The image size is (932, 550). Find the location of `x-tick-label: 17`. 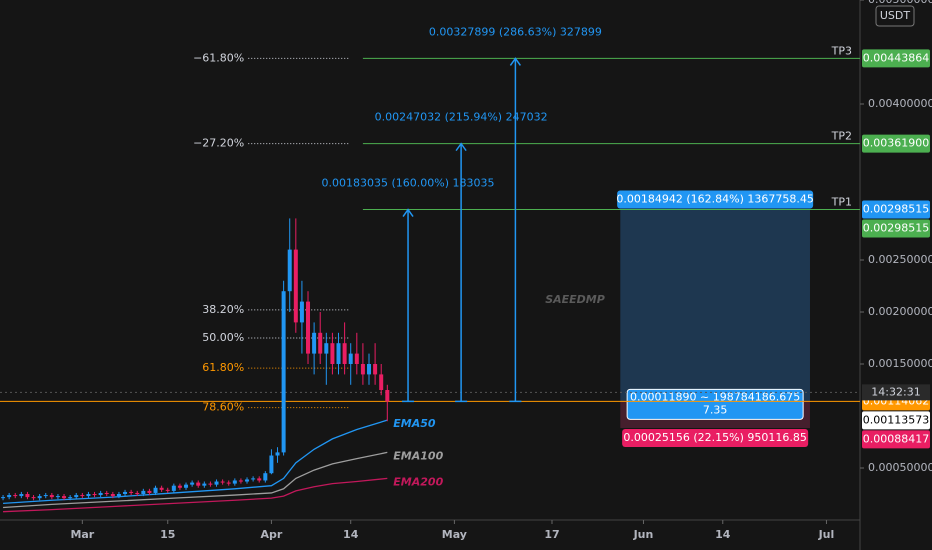

x-tick-label: 17 is located at coordinates (551, 534).